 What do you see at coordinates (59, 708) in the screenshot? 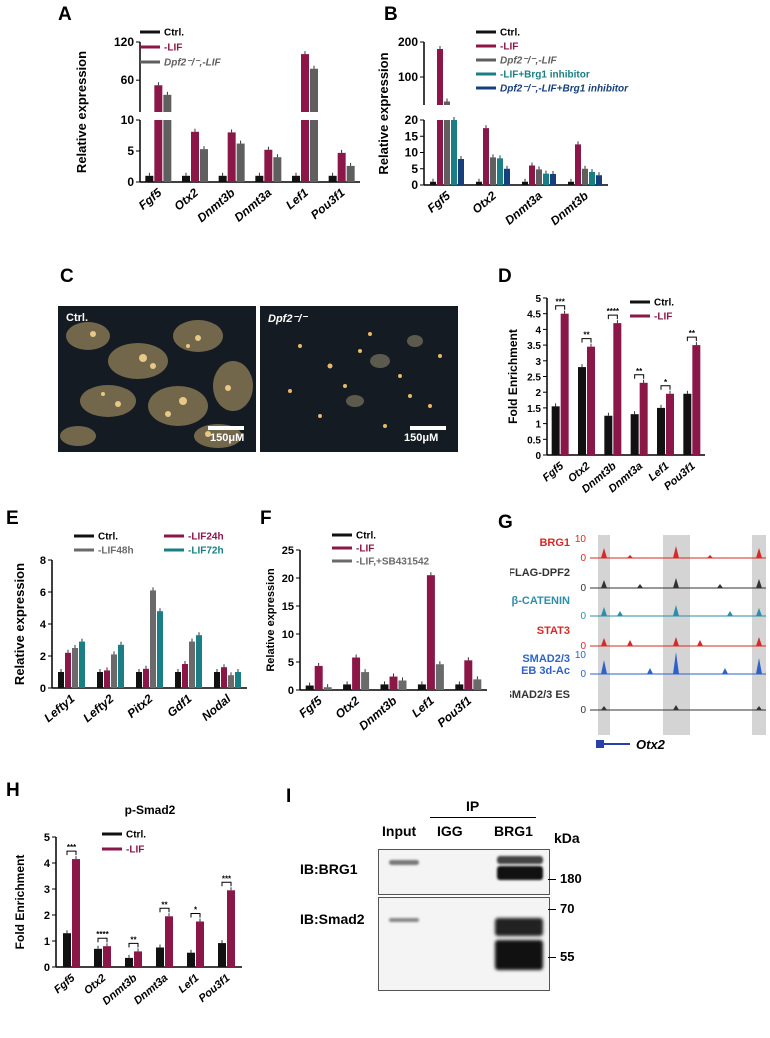
I see `category-label: Lefty1` at bounding box center [59, 708].